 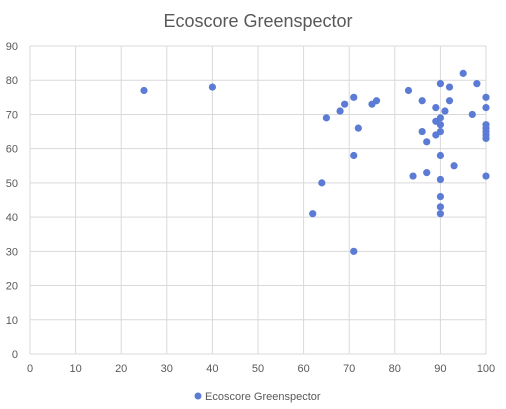 What do you see at coordinates (12, 252) in the screenshot?
I see `y-tick-label: 30` at bounding box center [12, 252].